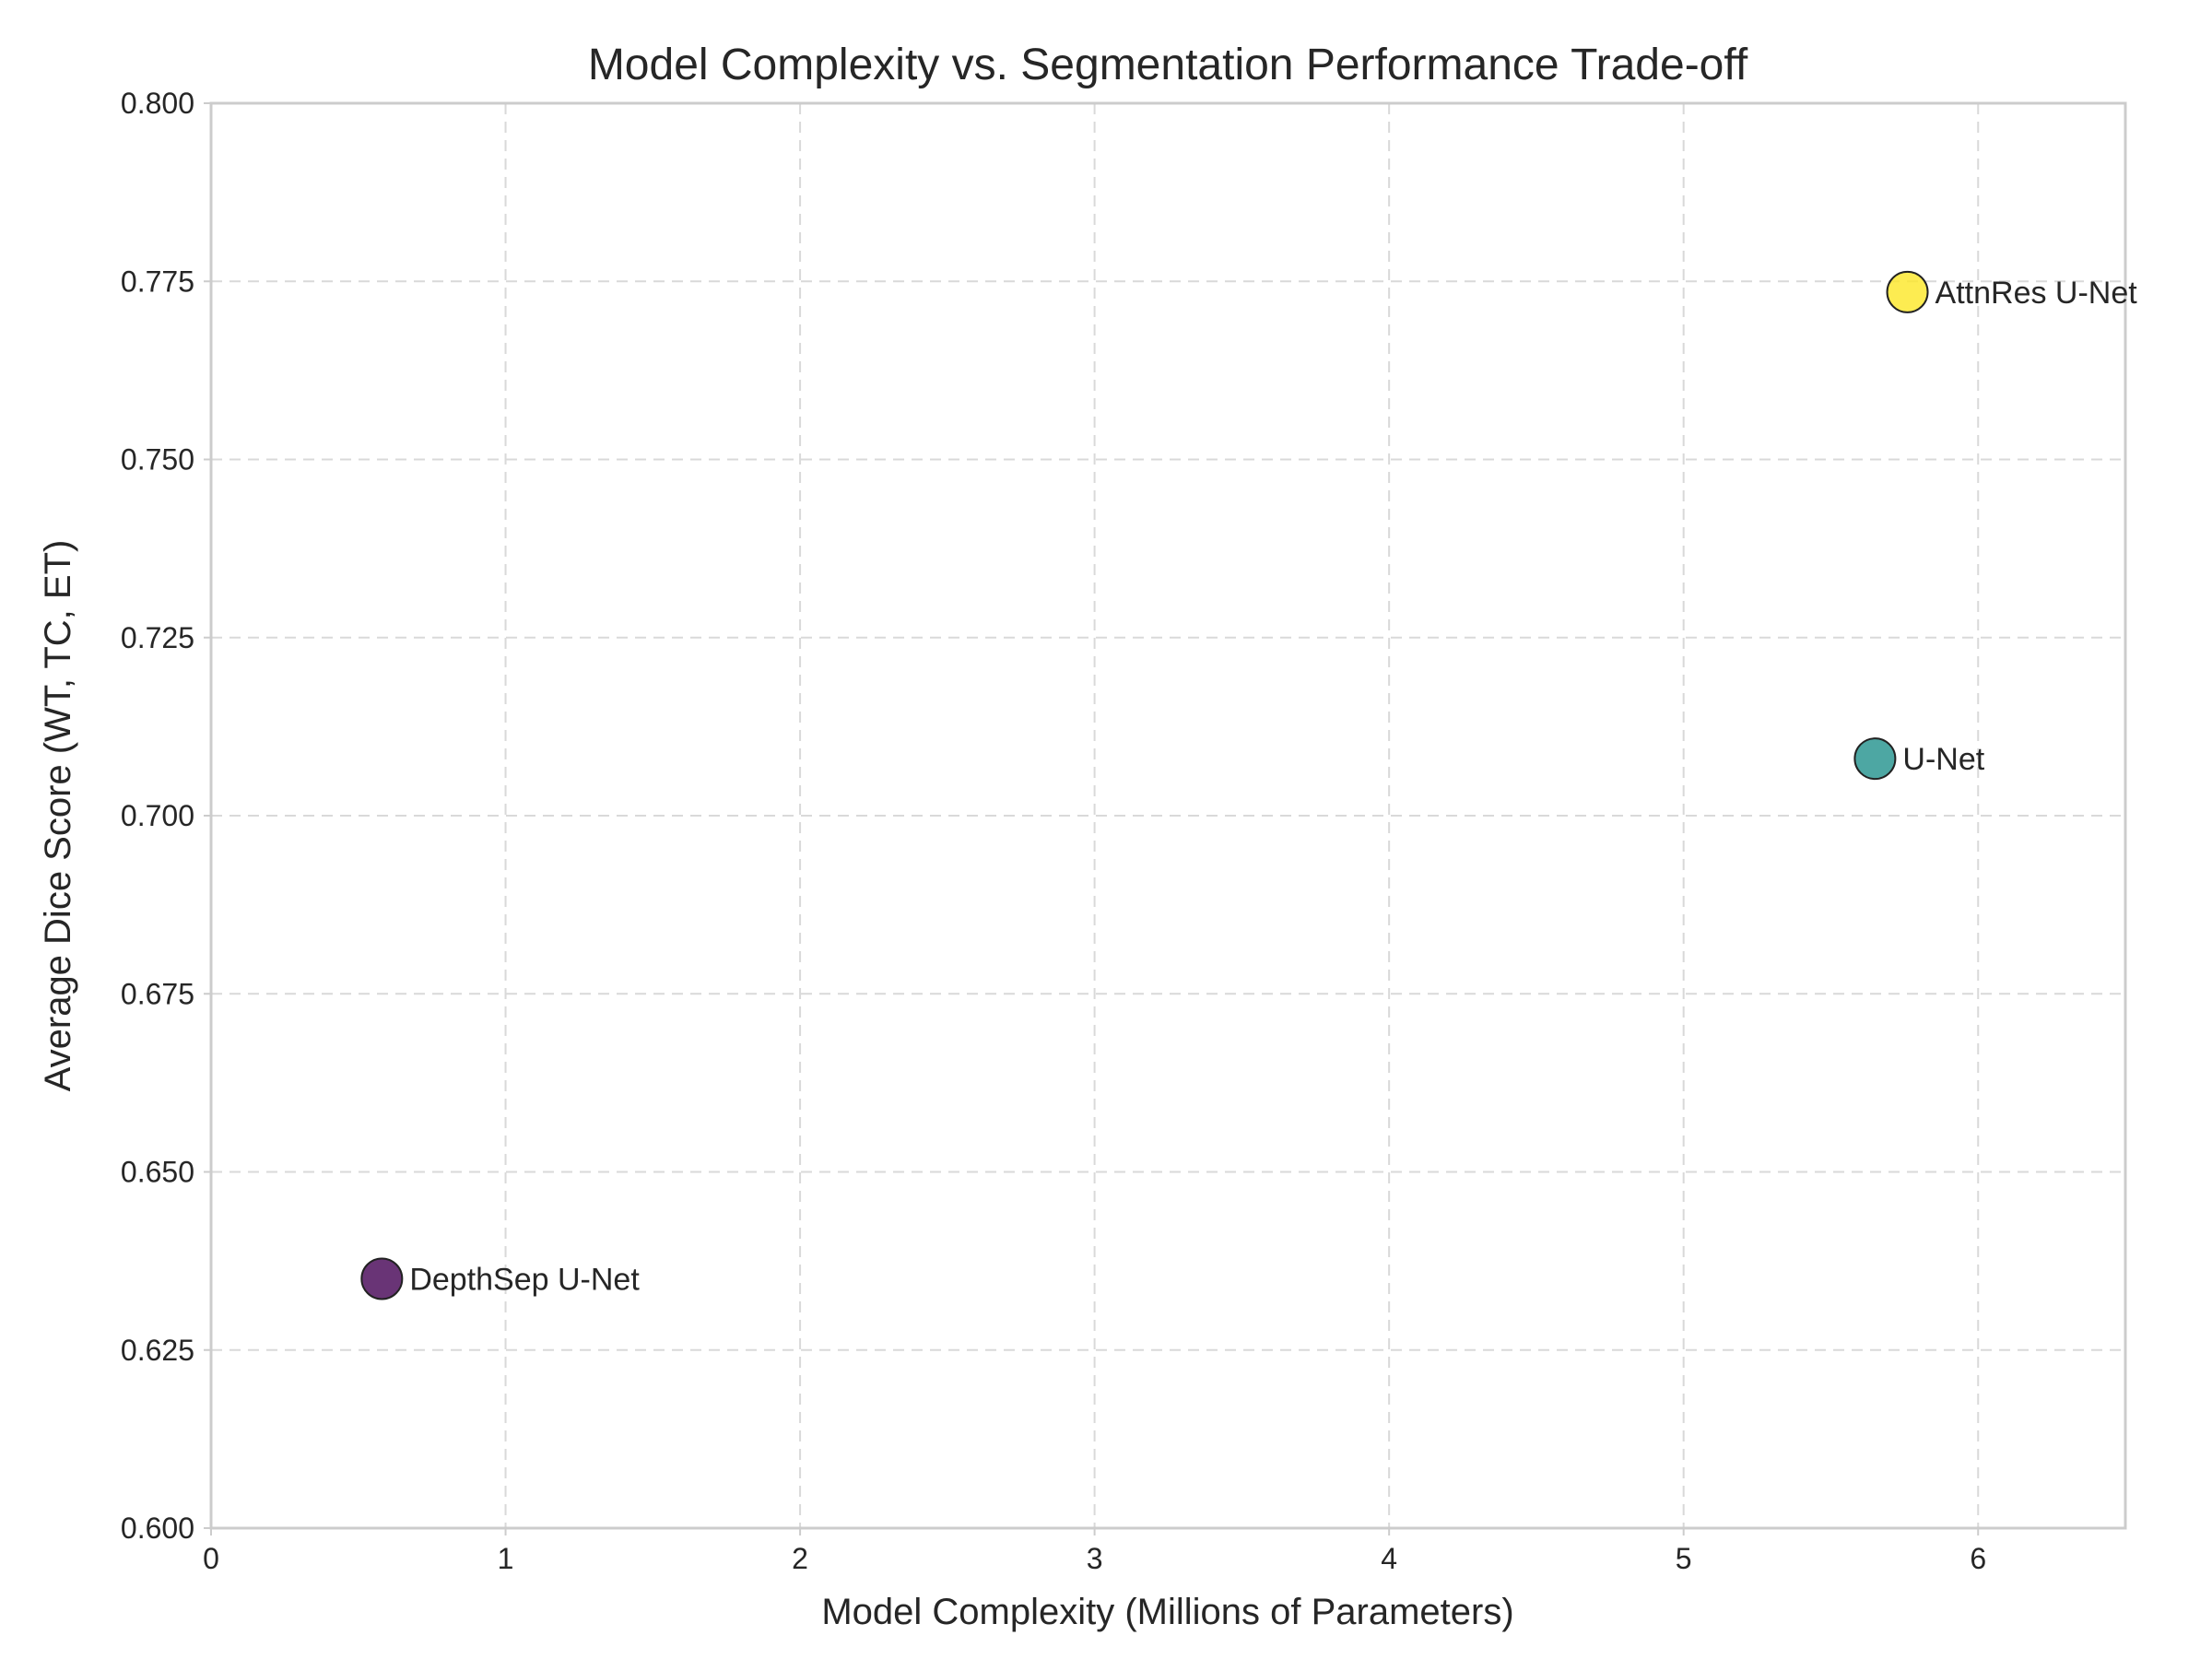  Describe the element at coordinates (157, 460) in the screenshot. I see `y-tick-label: 0.750` at that location.